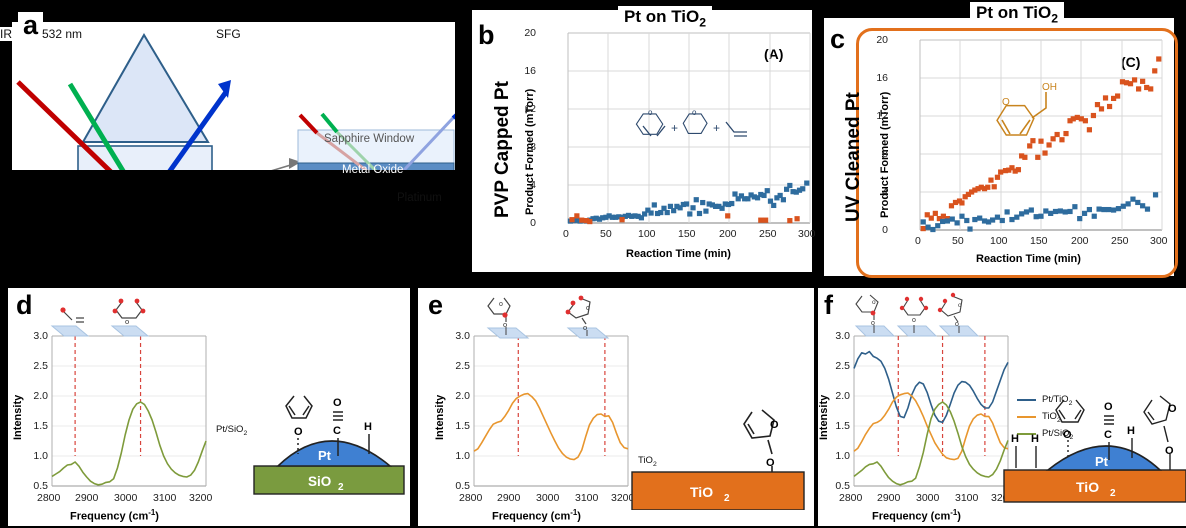 The width and height of the screenshot is (1186, 528). What do you see at coordinates (201, 498) in the screenshot?
I see `panel-d-xtick: 3200` at bounding box center [201, 498].